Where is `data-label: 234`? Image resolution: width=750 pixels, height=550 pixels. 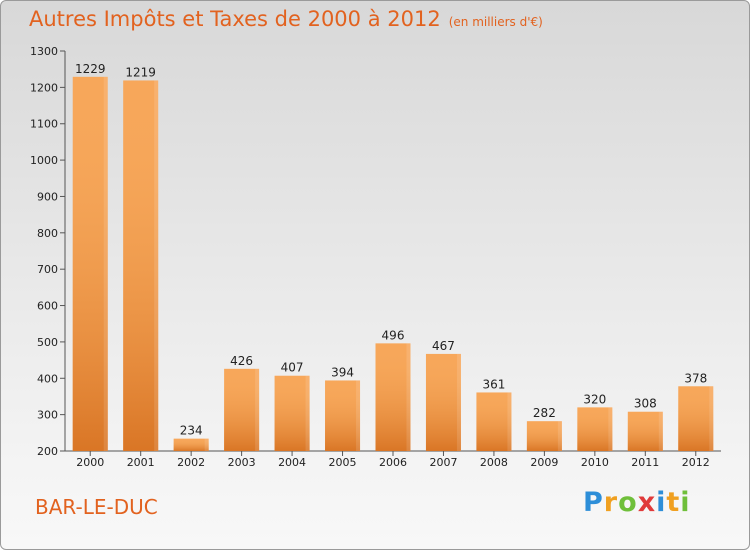 data-label: 234 is located at coordinates (191, 431).